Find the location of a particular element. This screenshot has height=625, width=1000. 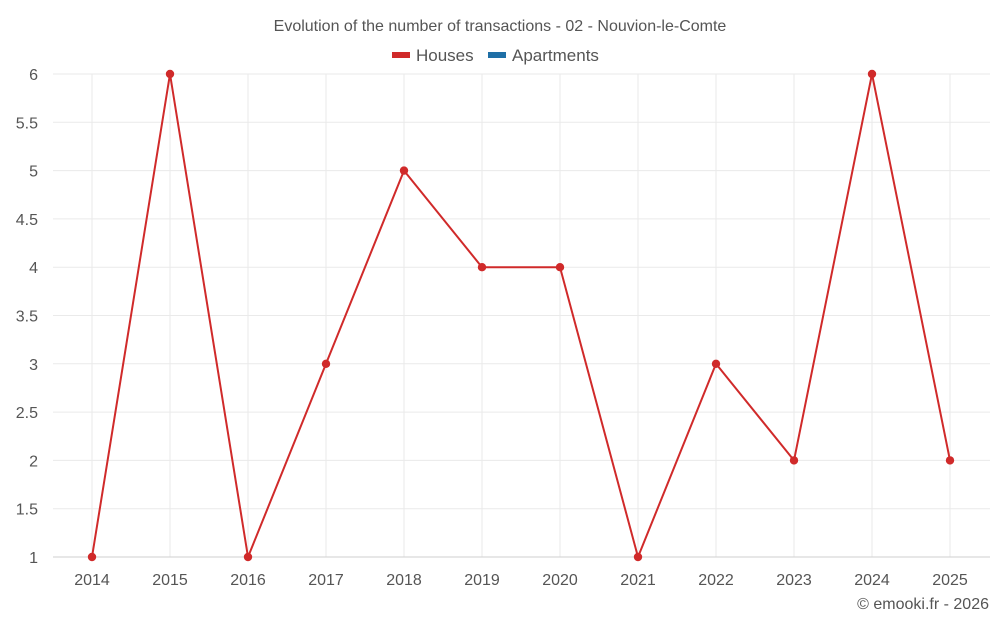

y-tick-label: 5.5 is located at coordinates (27, 123).